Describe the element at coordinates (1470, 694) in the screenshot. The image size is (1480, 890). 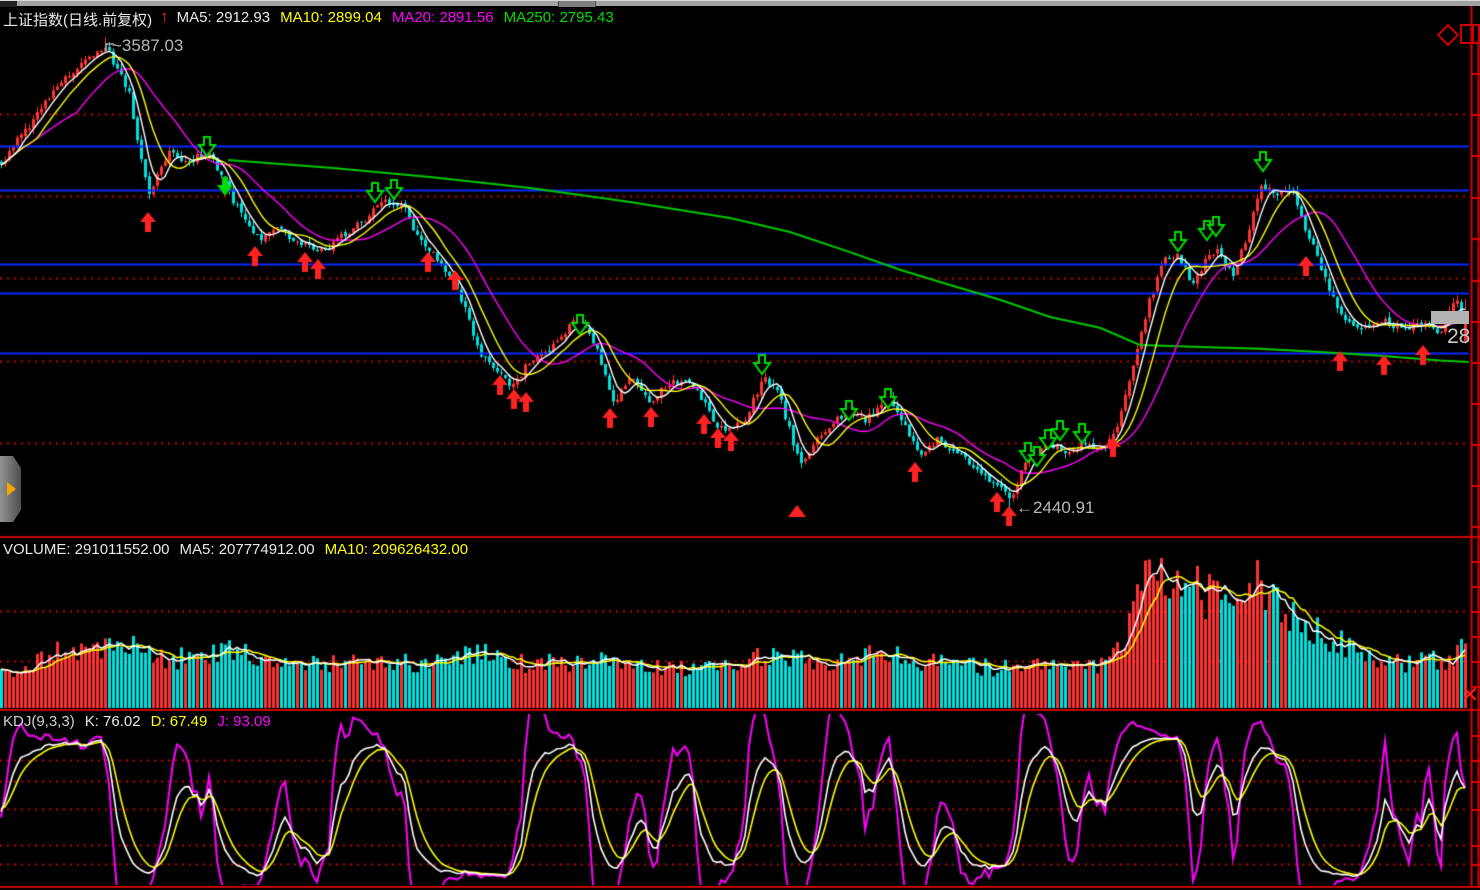
I see `close-icon` at that location.